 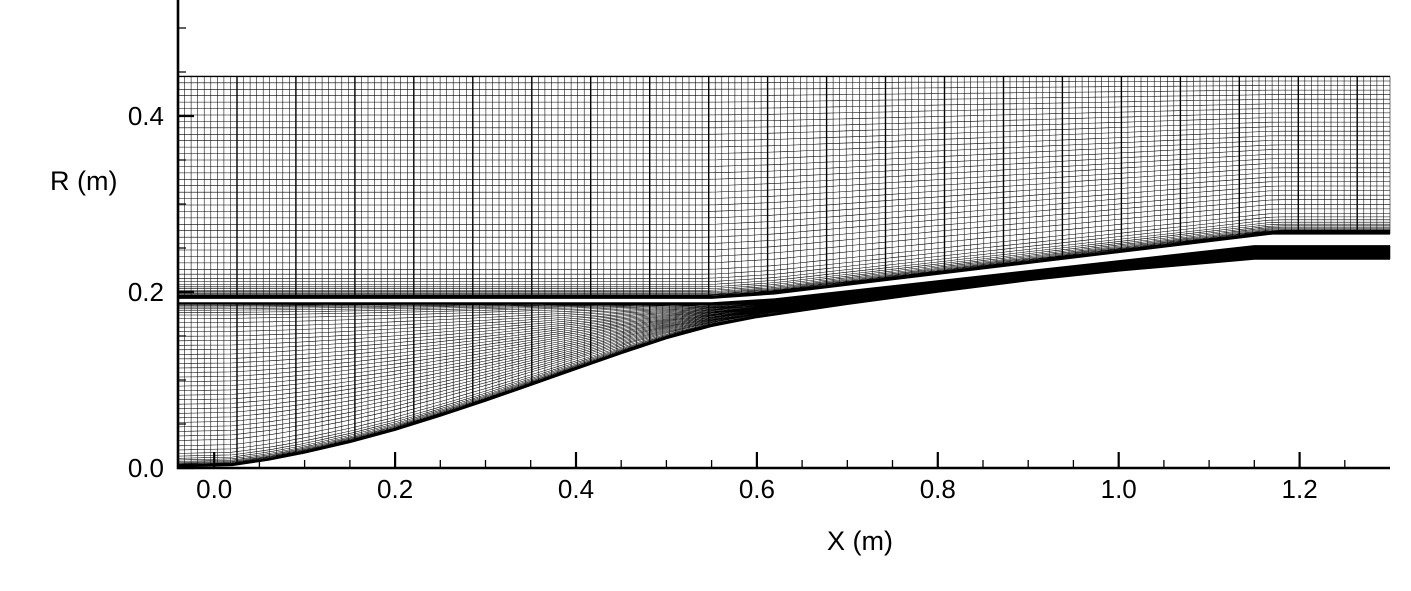 What do you see at coordinates (84, 181) in the screenshot?
I see `y-axis-title: R (m)` at bounding box center [84, 181].